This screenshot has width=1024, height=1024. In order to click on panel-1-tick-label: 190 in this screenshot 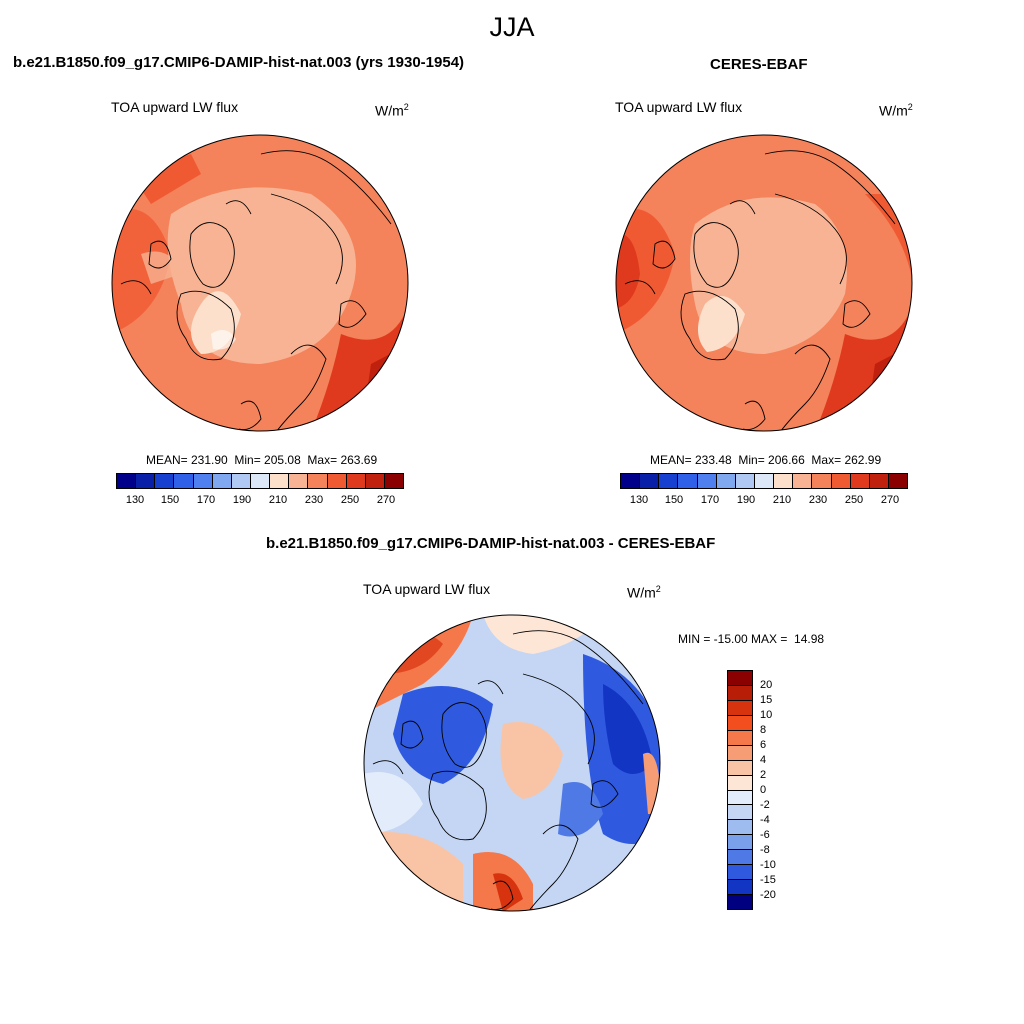, I will do `click(242, 500)`.